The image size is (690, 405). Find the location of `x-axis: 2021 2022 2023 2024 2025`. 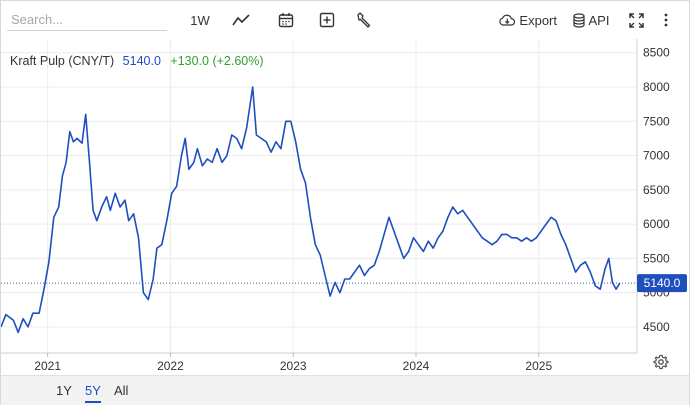

x-axis: 2021 2022 2023 2024 2025 is located at coordinates (293, 363).